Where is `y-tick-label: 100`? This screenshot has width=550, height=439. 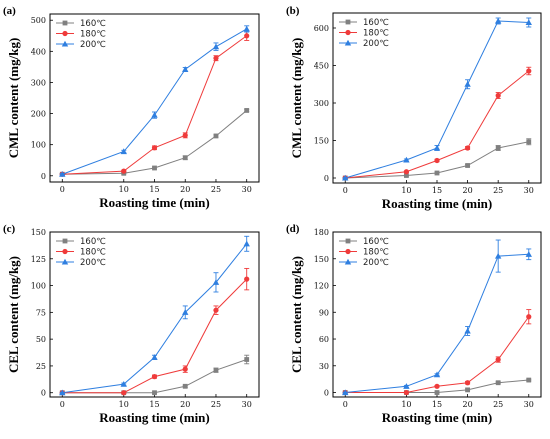
y-tick-label: 100 is located at coordinates (38, 145).